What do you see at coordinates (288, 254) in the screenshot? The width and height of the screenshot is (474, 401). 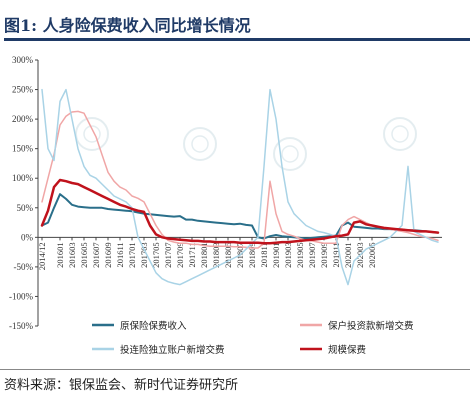 I see `x-tick-label: 201903` at bounding box center [288, 254].